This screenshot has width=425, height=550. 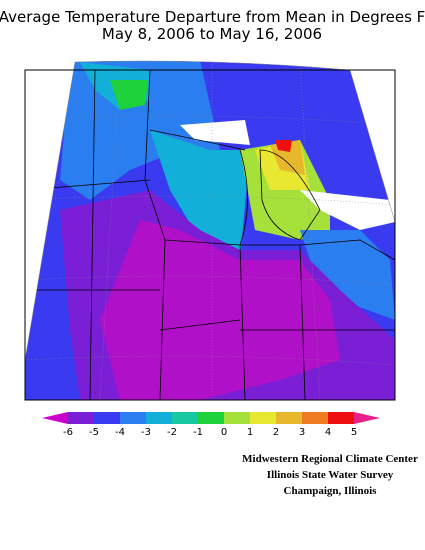 I want to click on legend-tick-label: -3, so click(x=146, y=432).